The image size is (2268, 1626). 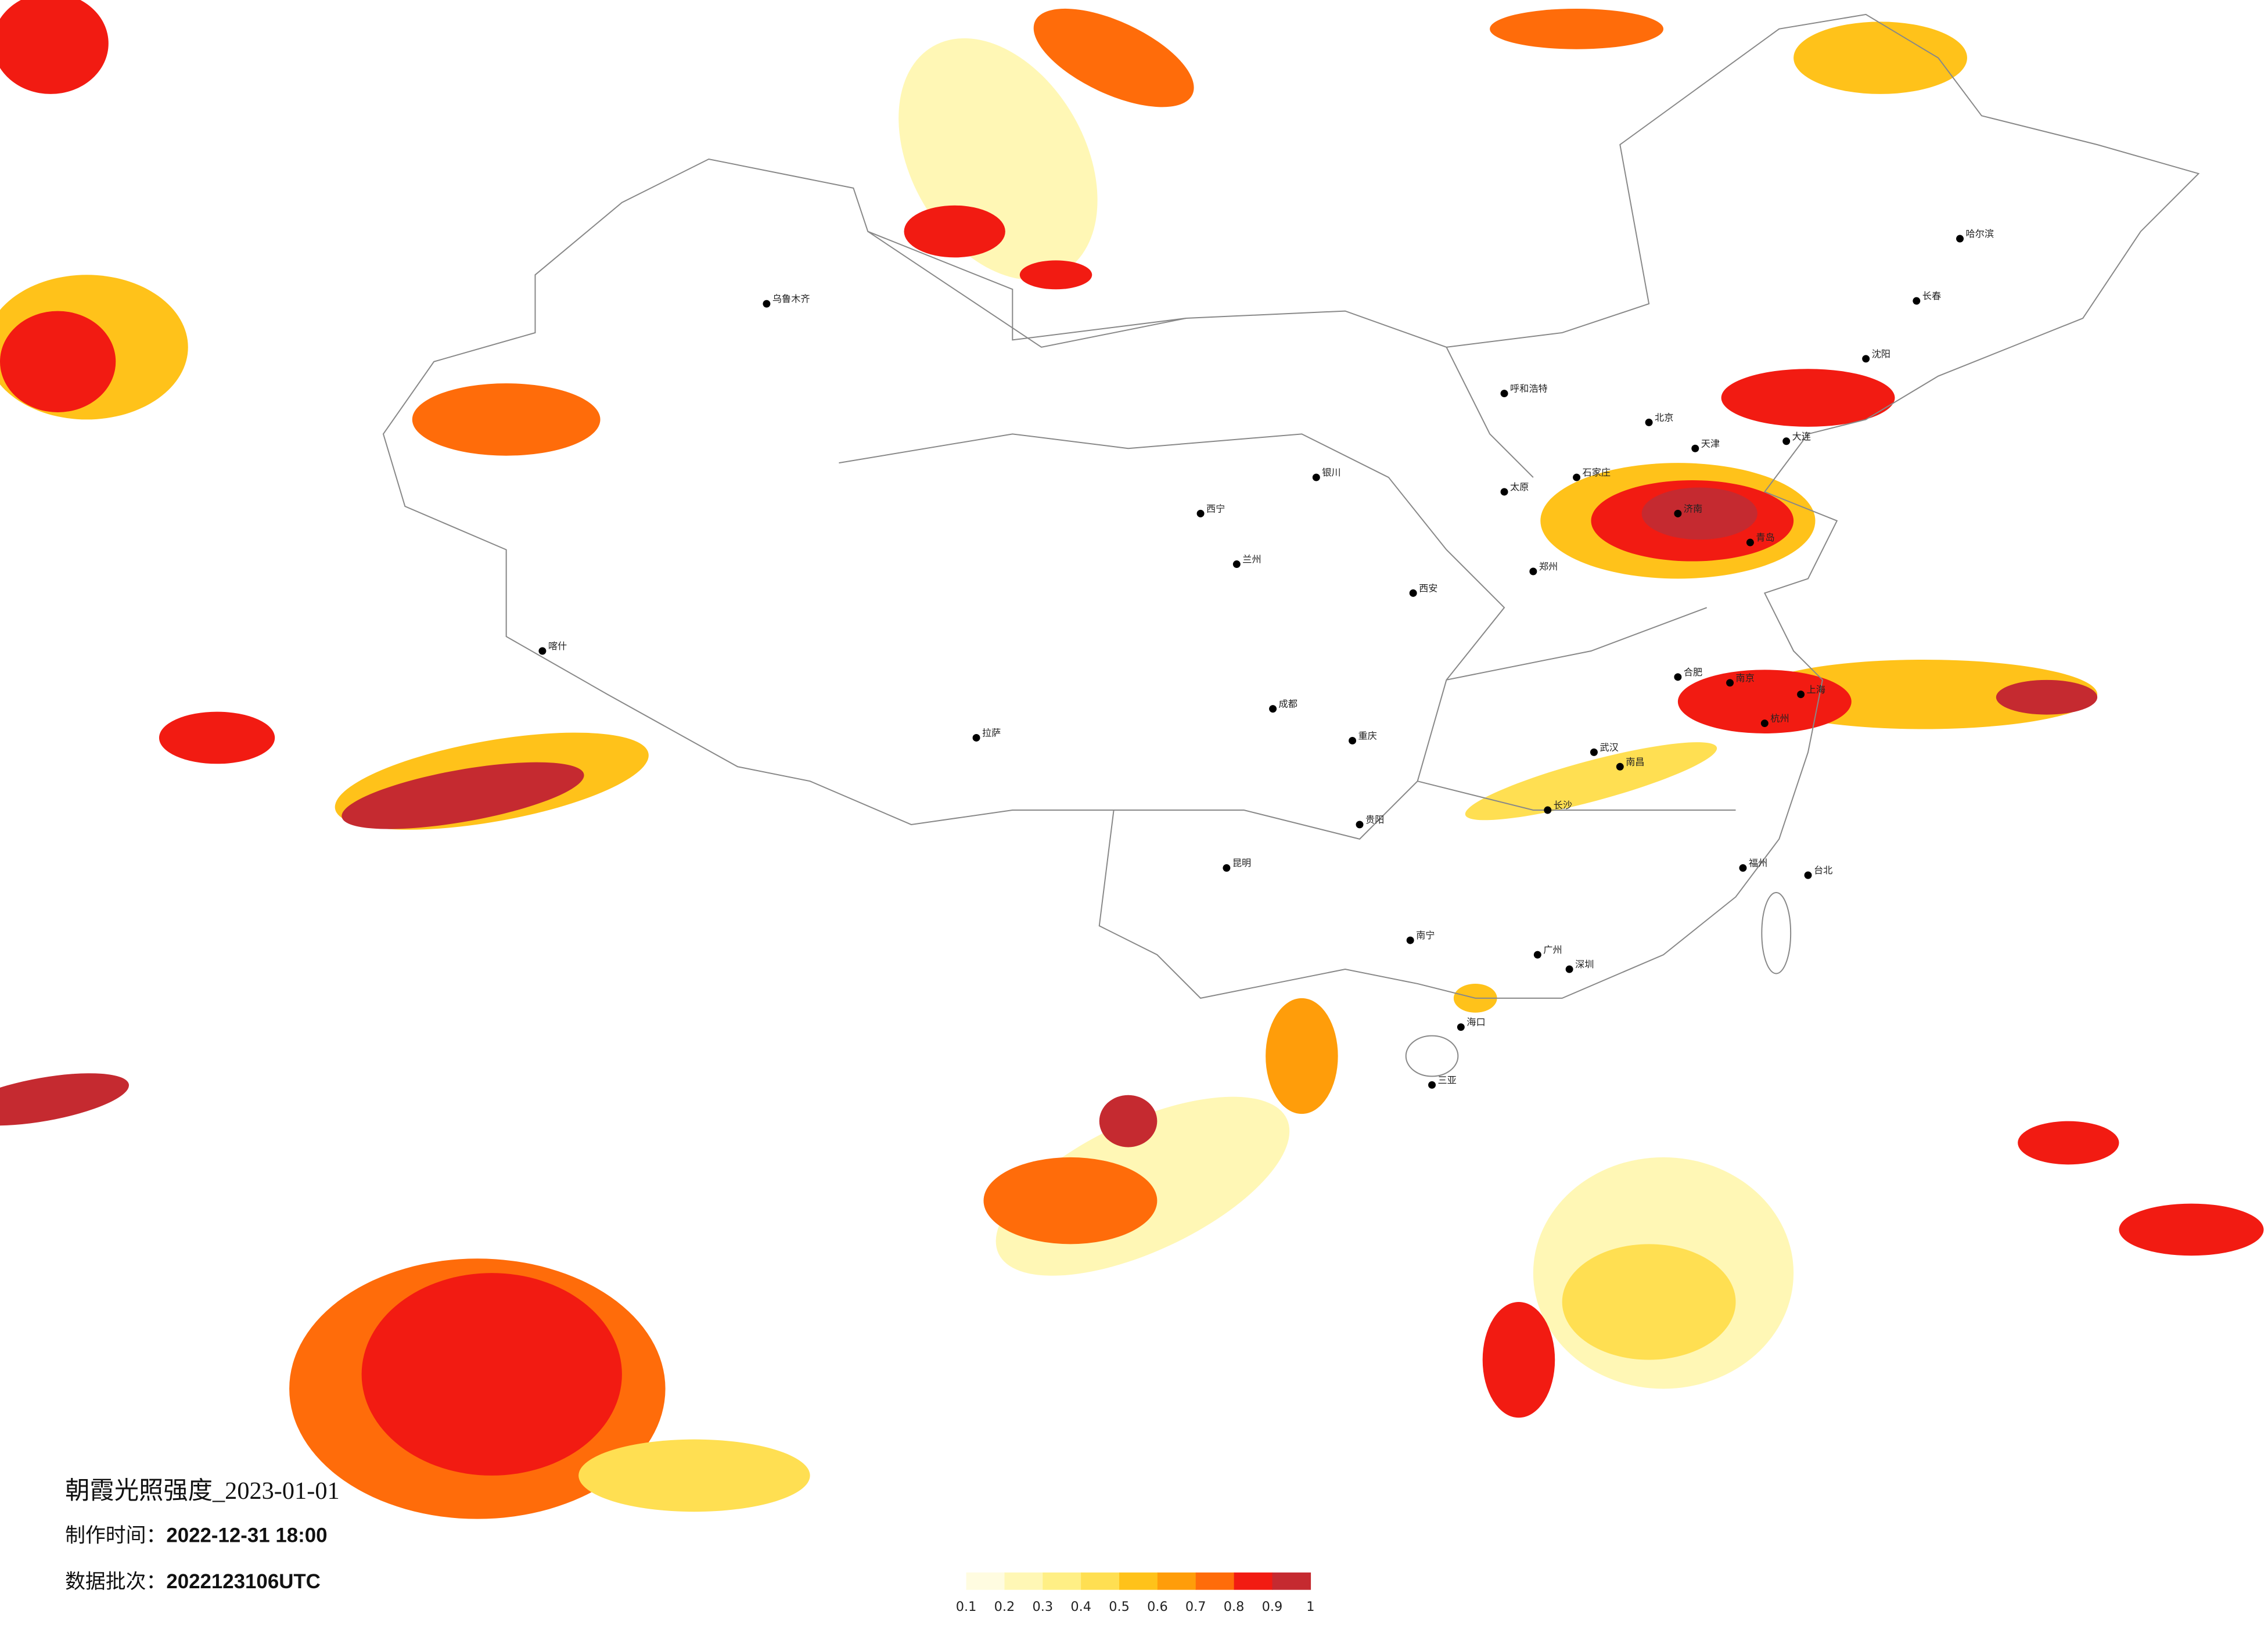 What do you see at coordinates (1779, 718) in the screenshot?
I see `city-label: 杭州` at bounding box center [1779, 718].